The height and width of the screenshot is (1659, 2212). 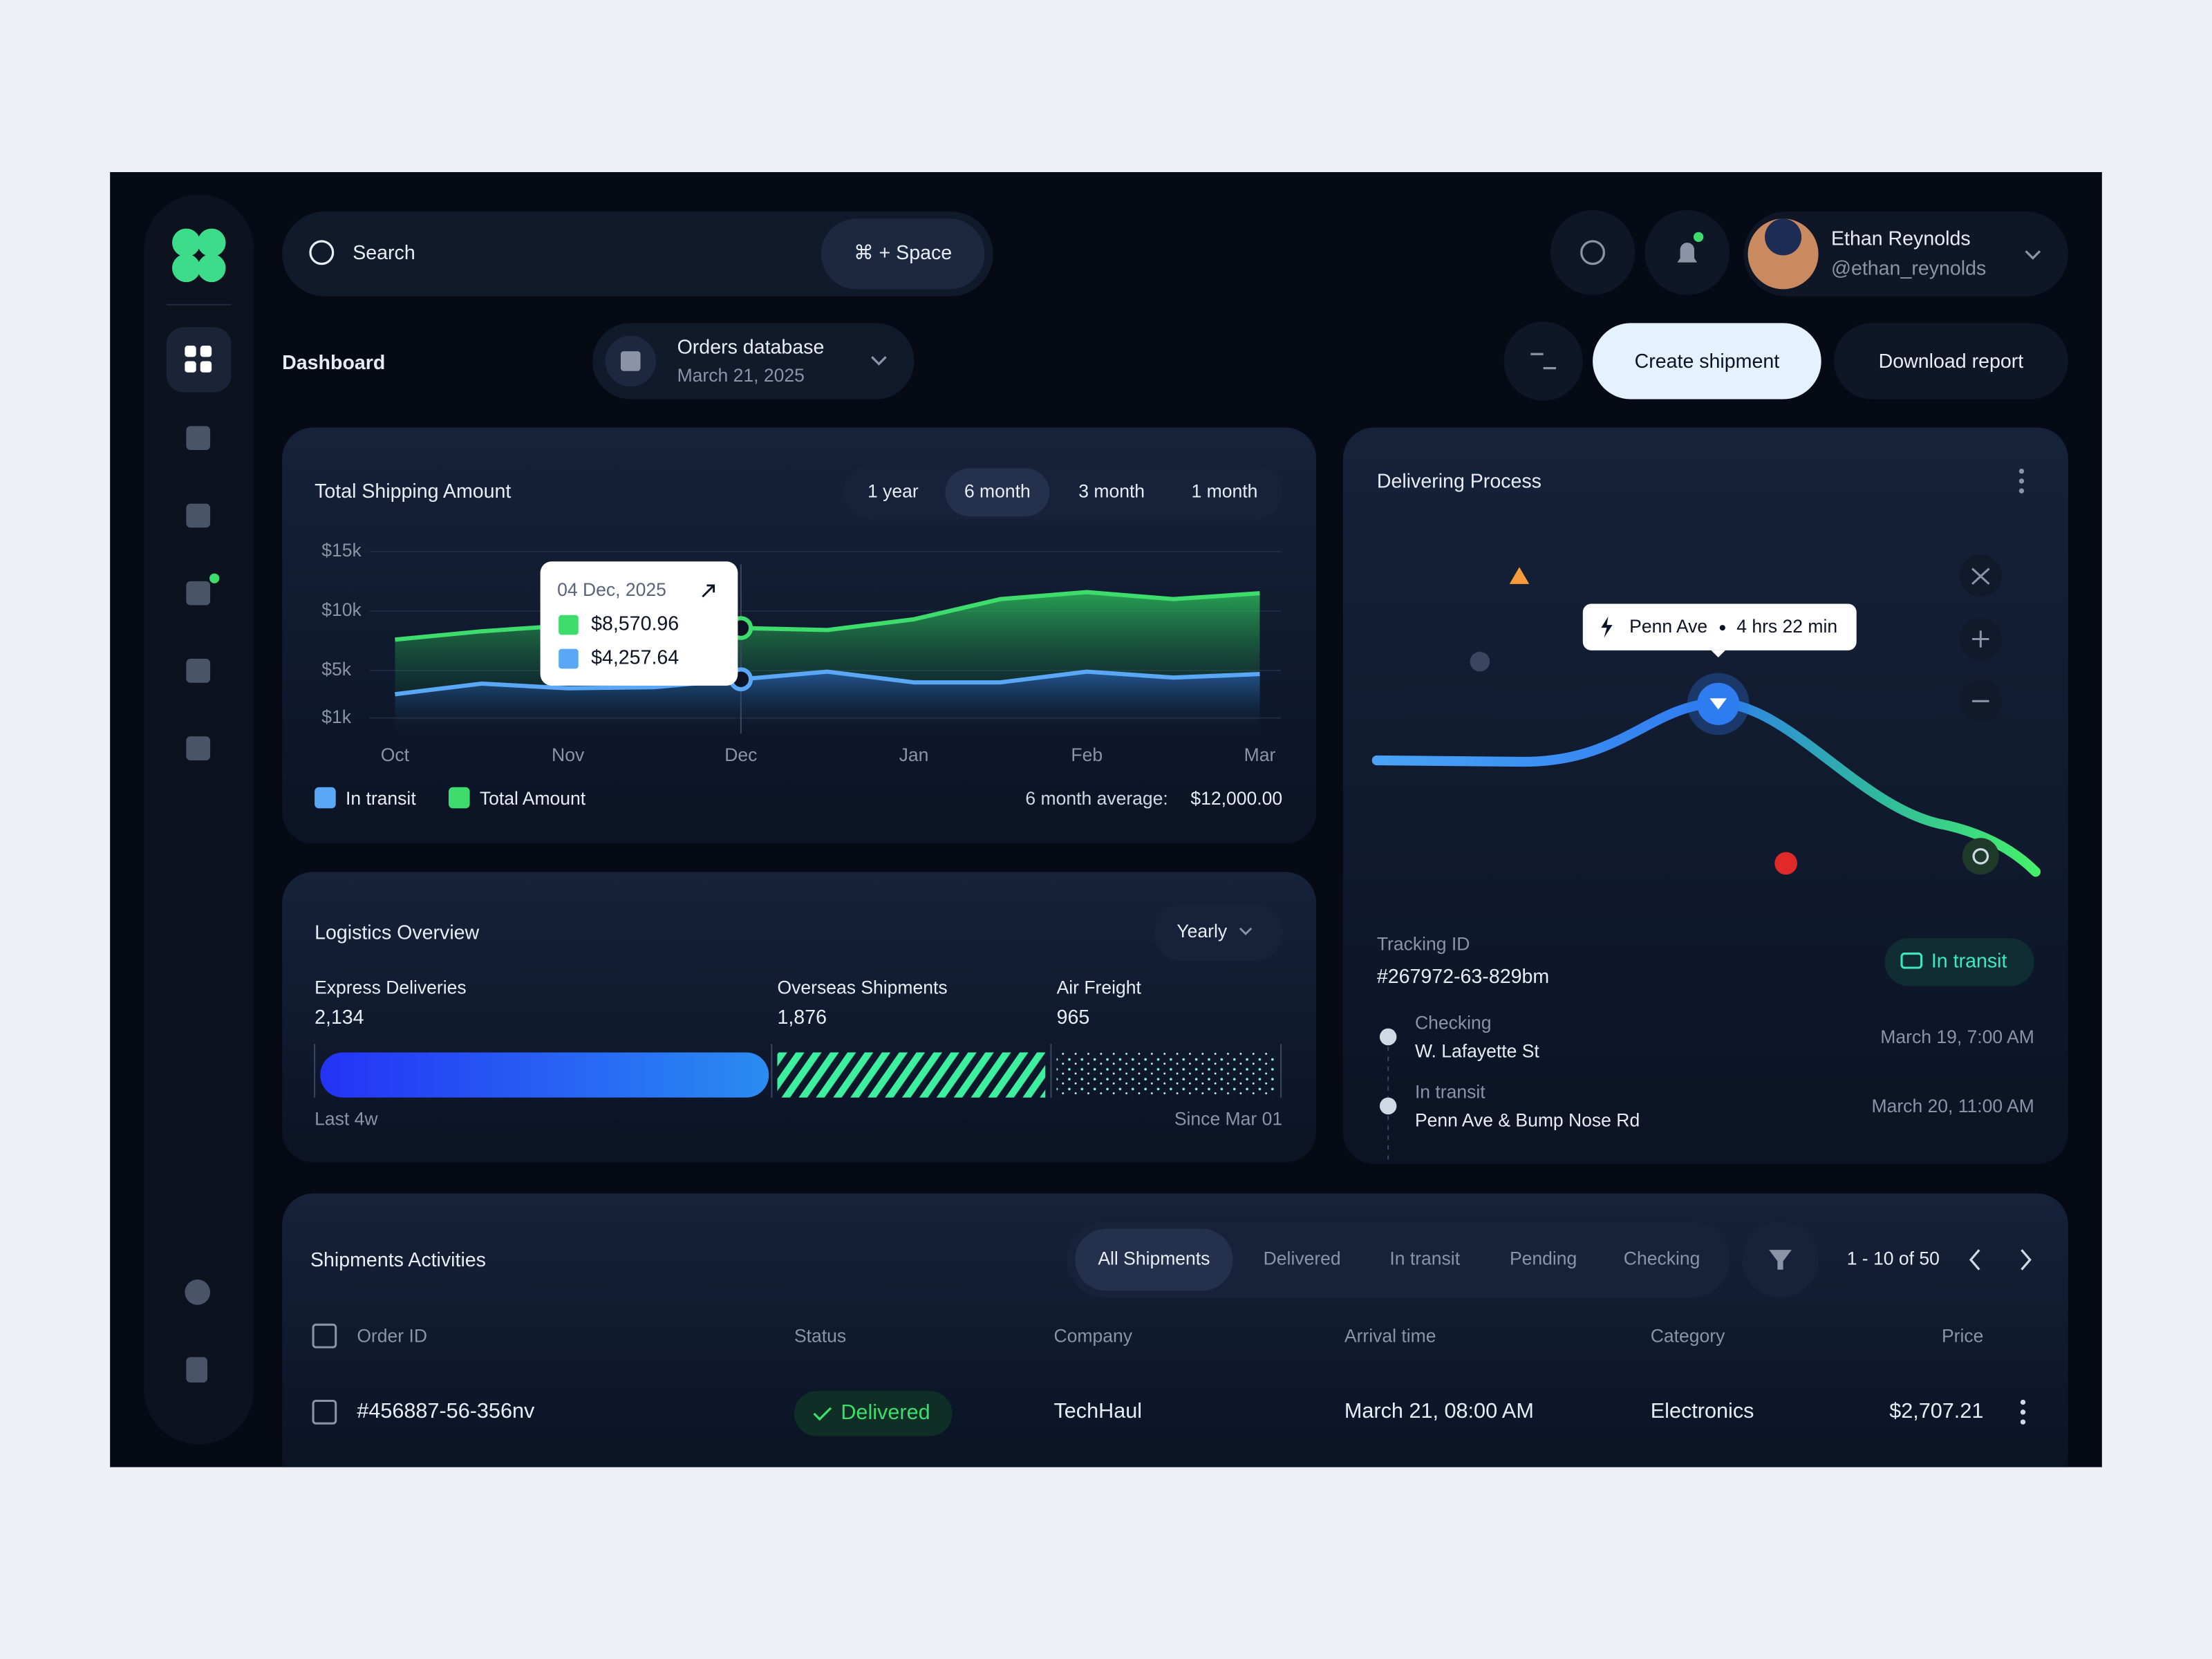 I want to click on tooltip-date: 04 Dec, 2025, so click(x=611, y=589).